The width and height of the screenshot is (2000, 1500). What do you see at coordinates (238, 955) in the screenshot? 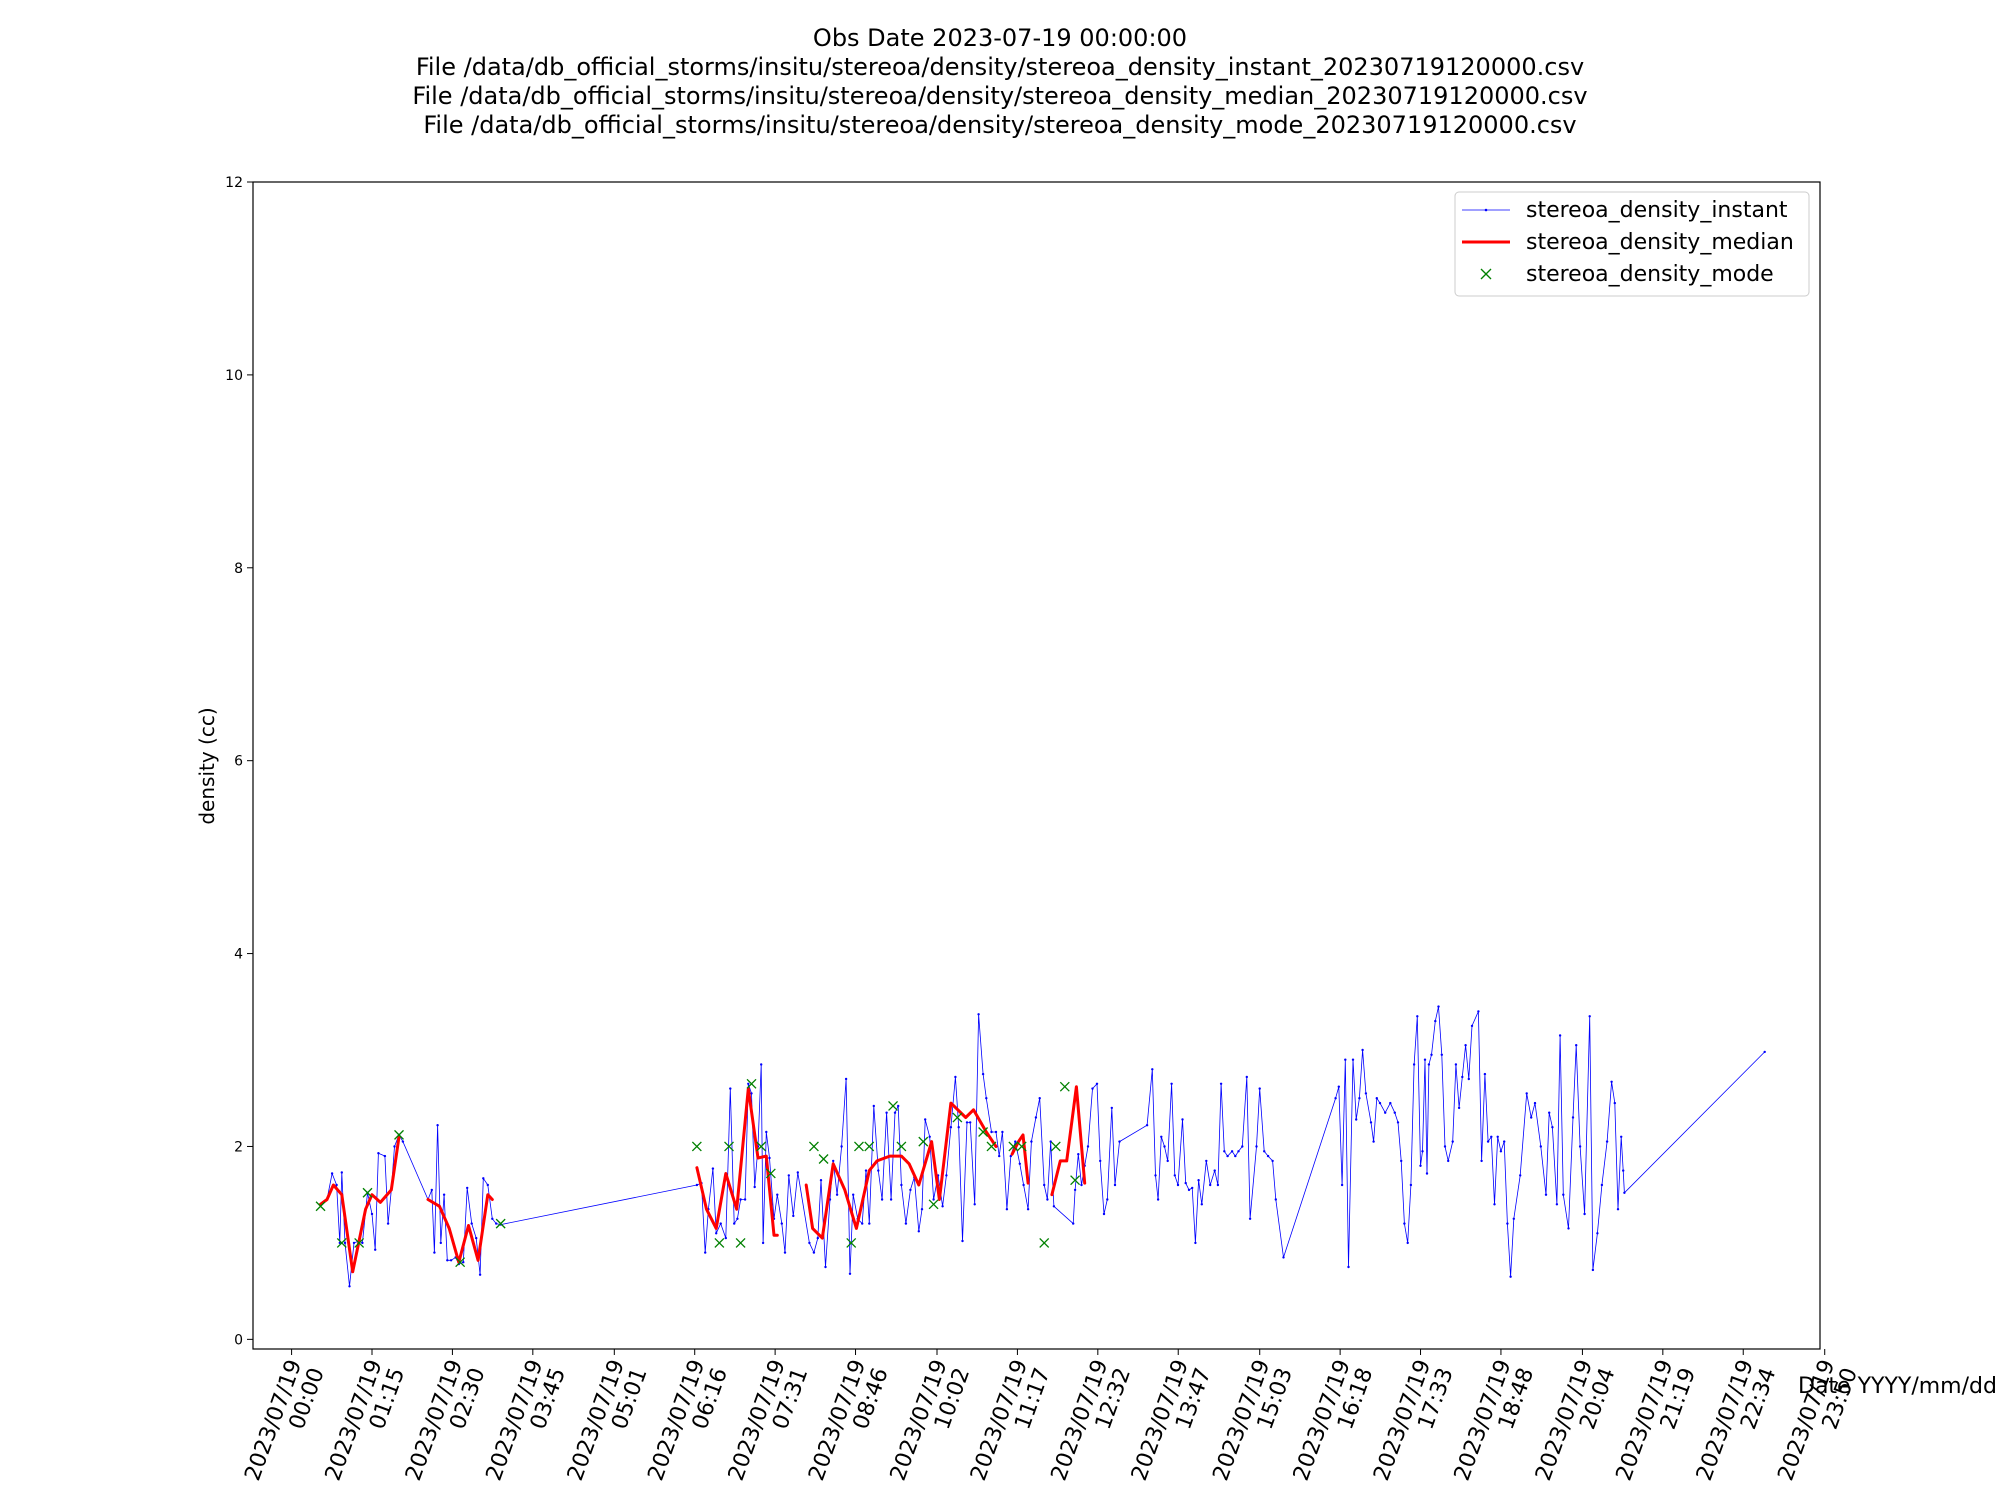
I see `y-tick-label: 4` at bounding box center [238, 955].